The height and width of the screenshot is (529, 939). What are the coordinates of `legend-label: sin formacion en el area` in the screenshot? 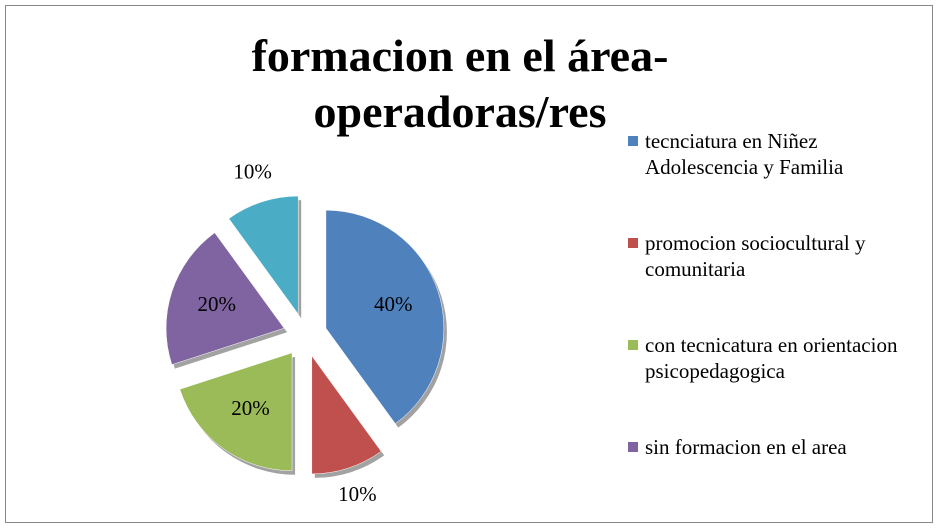 It's located at (746, 447).